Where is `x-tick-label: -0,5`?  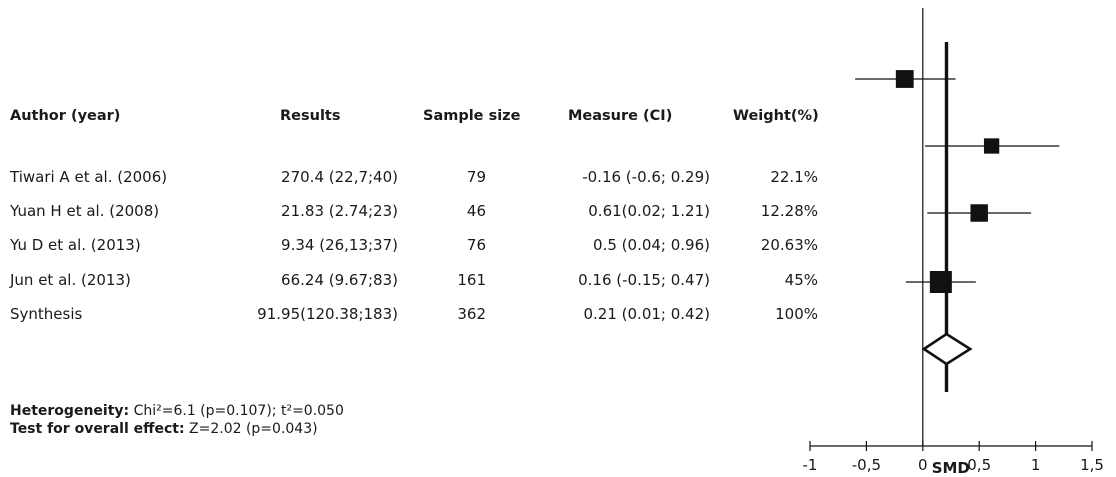
x-tick-label: -0,5 is located at coordinates (866, 465).